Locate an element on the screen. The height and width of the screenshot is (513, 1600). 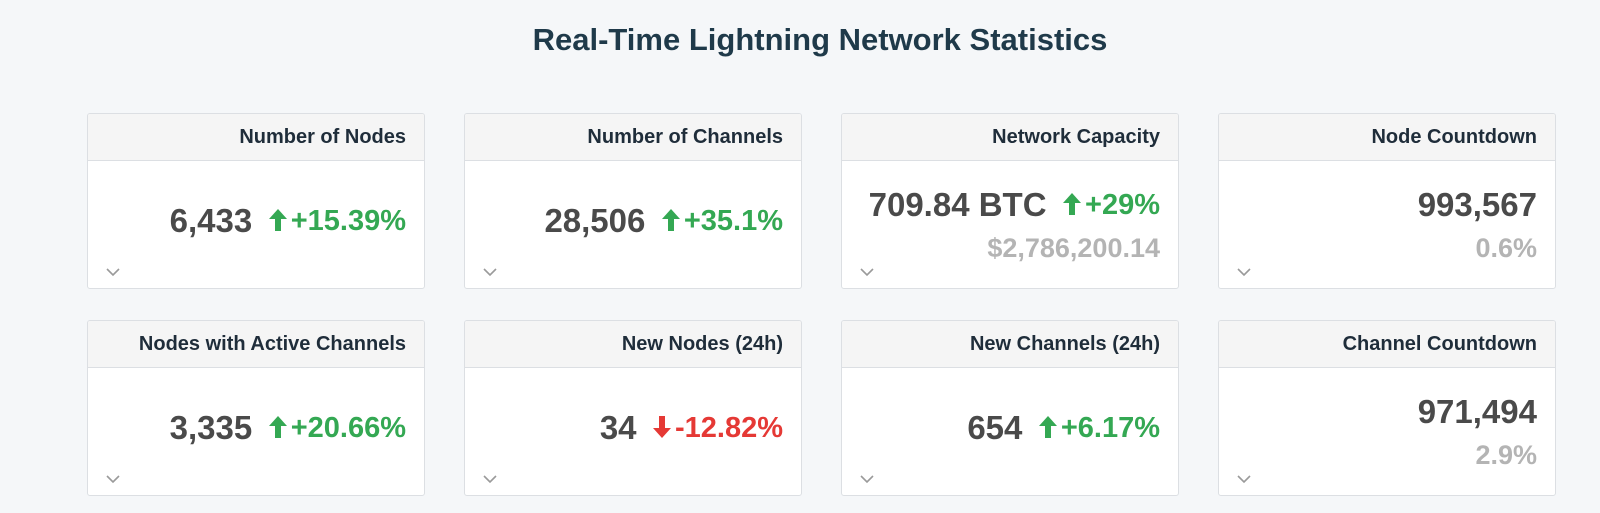
card-title: Node Countdown is located at coordinates (1387, 137).